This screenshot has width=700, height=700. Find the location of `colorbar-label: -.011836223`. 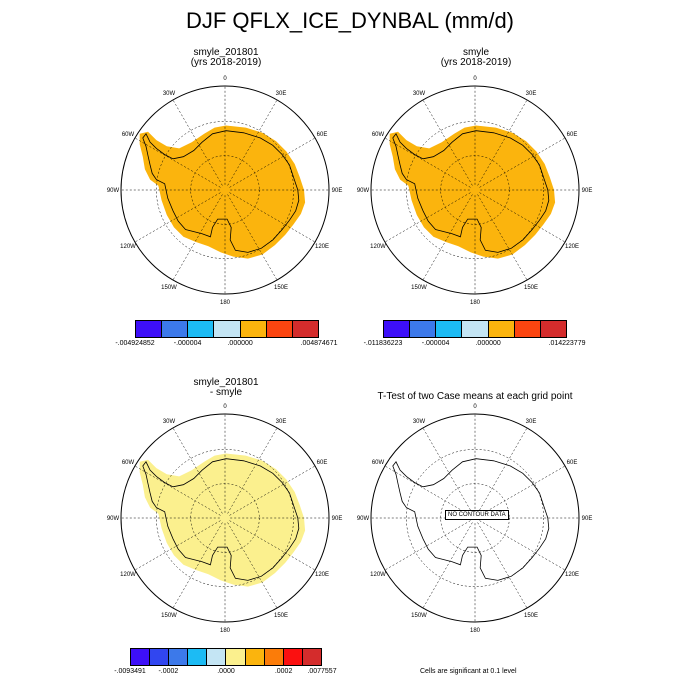

colorbar-label: -.011836223 is located at coordinates (383, 343).